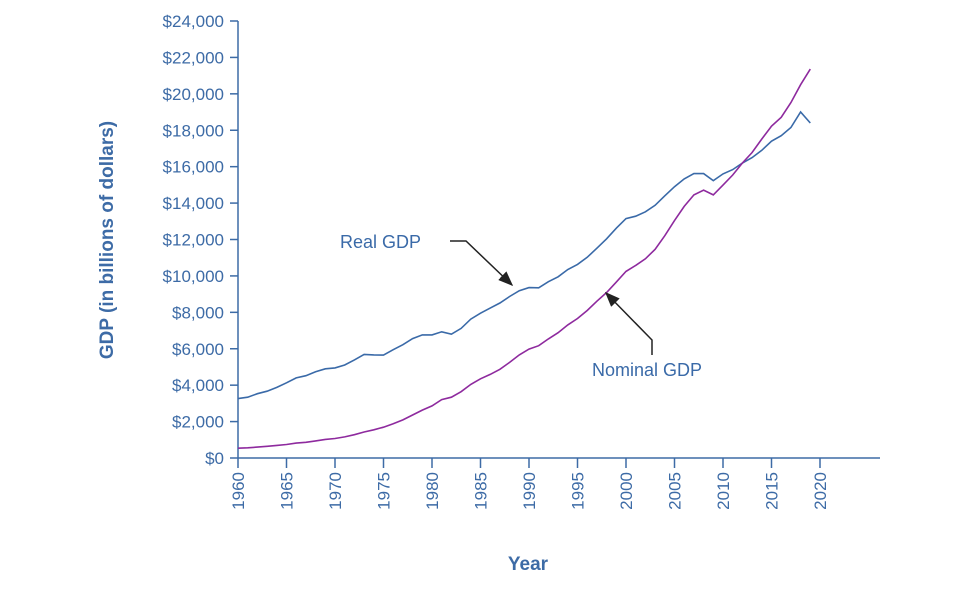 This screenshot has width=976, height=589. I want to click on x-tick-label: 1960, so click(238, 491).